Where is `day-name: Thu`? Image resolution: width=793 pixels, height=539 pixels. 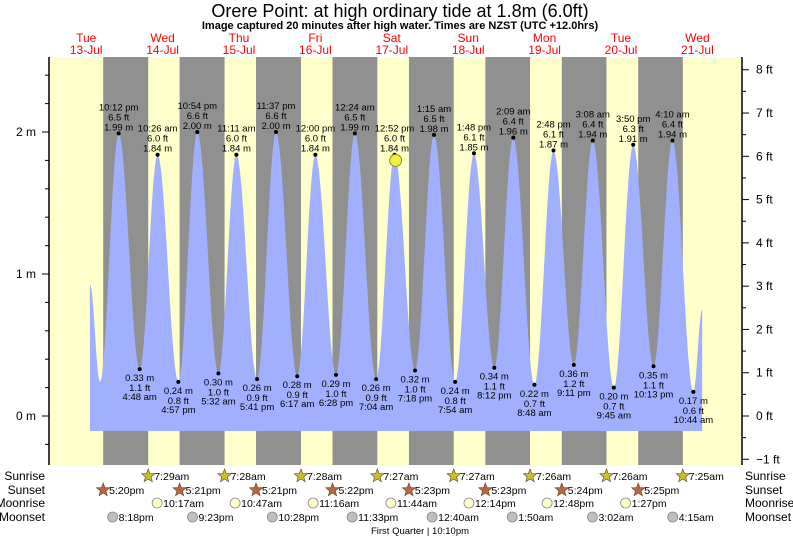
day-name: Thu is located at coordinates (239, 38).